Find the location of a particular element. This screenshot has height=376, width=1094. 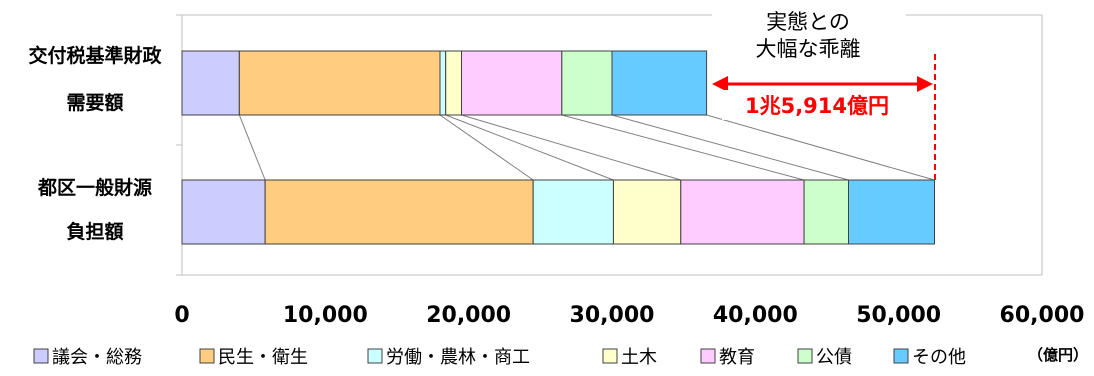

x-tick-labels: 0 10,000 20,000 30,000 40,000 50,000 60,000 is located at coordinates (629, 315).